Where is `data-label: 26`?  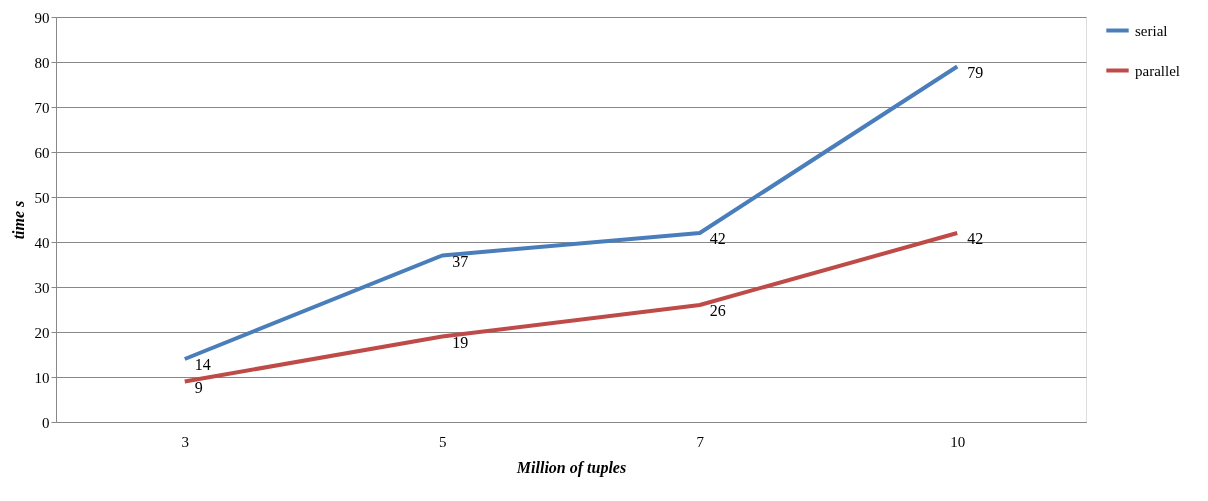 data-label: 26 is located at coordinates (717, 310).